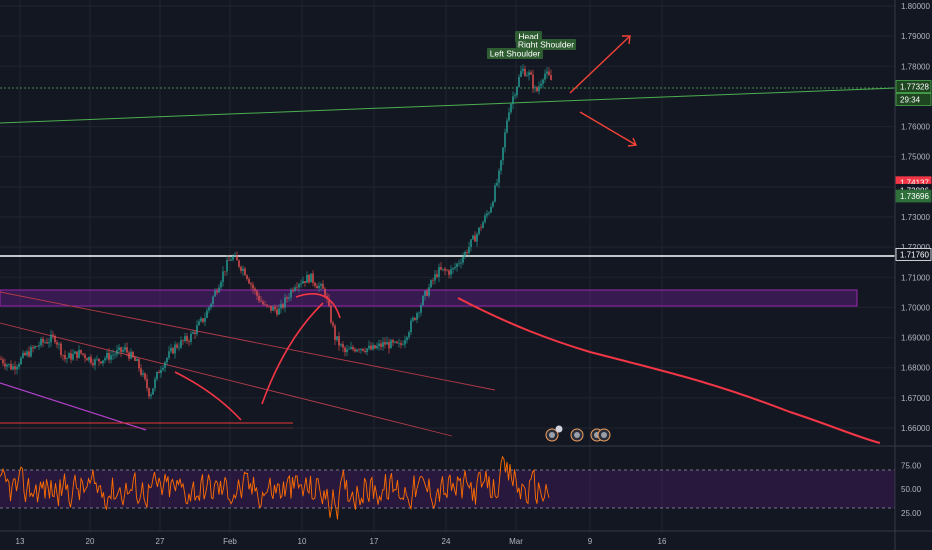  I want to click on time-tick-label: 27, so click(160, 541).